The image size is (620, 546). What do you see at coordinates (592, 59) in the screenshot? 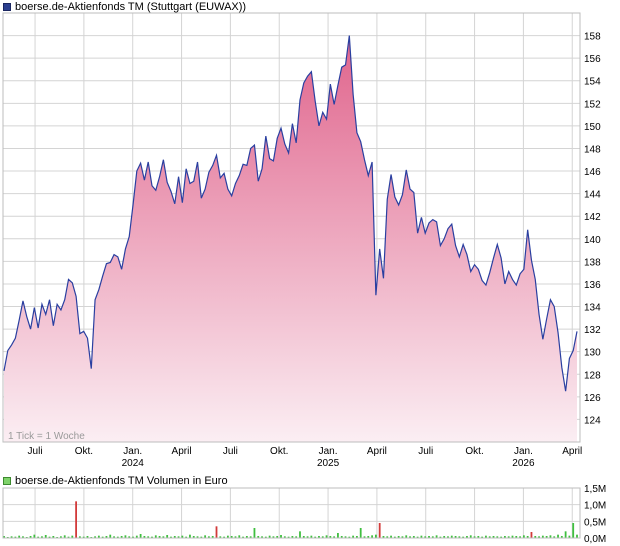
I see `price-y-tick-label: 156` at bounding box center [592, 59].